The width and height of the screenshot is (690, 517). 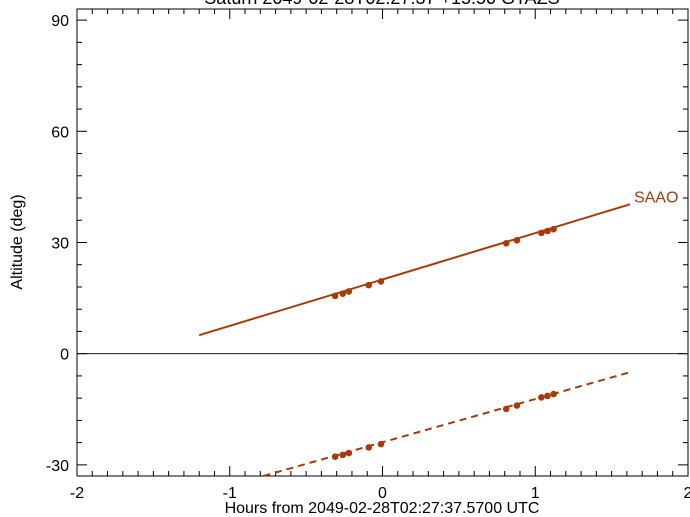 What do you see at coordinates (60, 132) in the screenshot?
I see `y-tick-label: 60` at bounding box center [60, 132].